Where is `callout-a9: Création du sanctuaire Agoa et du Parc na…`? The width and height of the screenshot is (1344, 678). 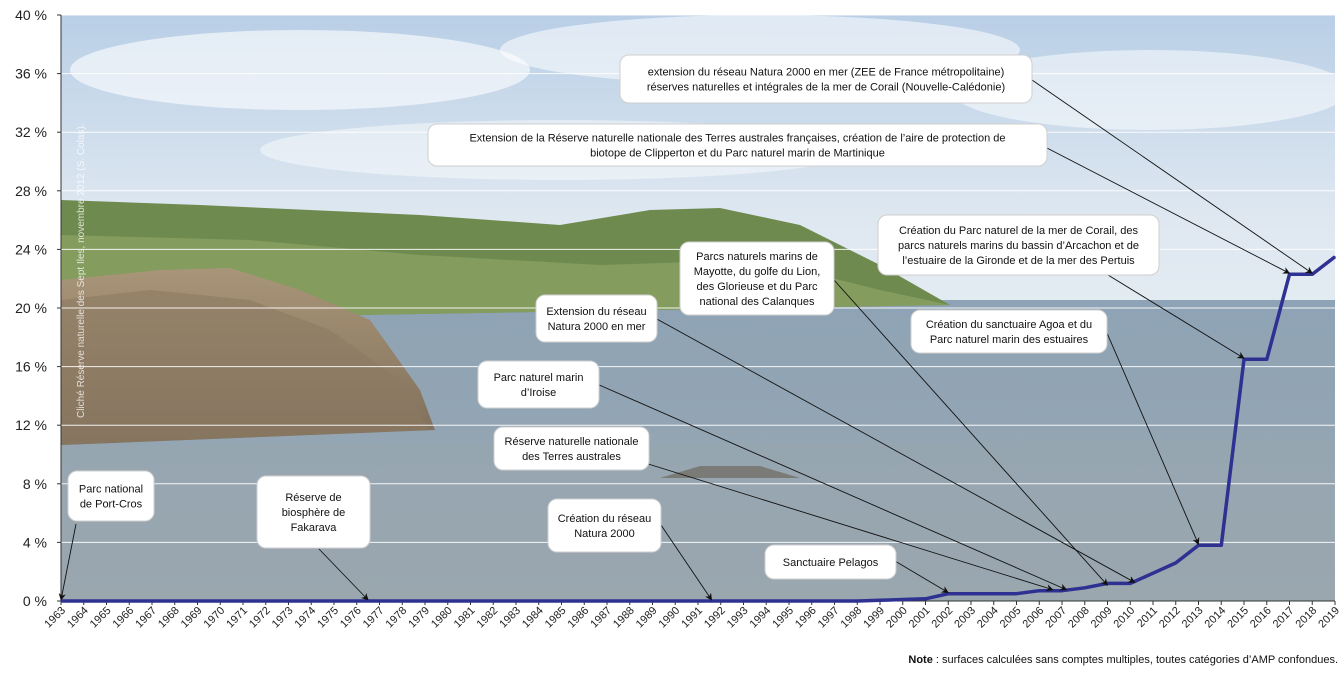 callout-a9: Création du sanctuaire Agoa et du Parc na… is located at coordinates (1009, 331).